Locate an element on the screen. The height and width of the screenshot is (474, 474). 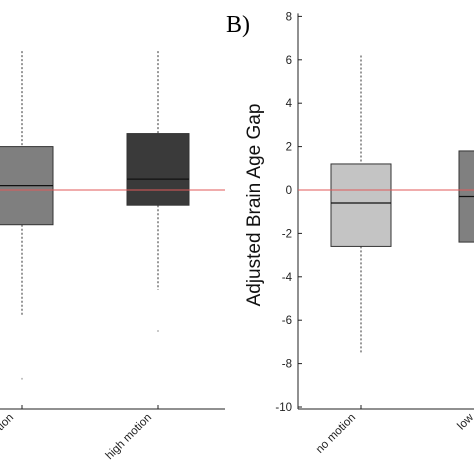
category-label-b1: low is located at coordinates (464, 421).